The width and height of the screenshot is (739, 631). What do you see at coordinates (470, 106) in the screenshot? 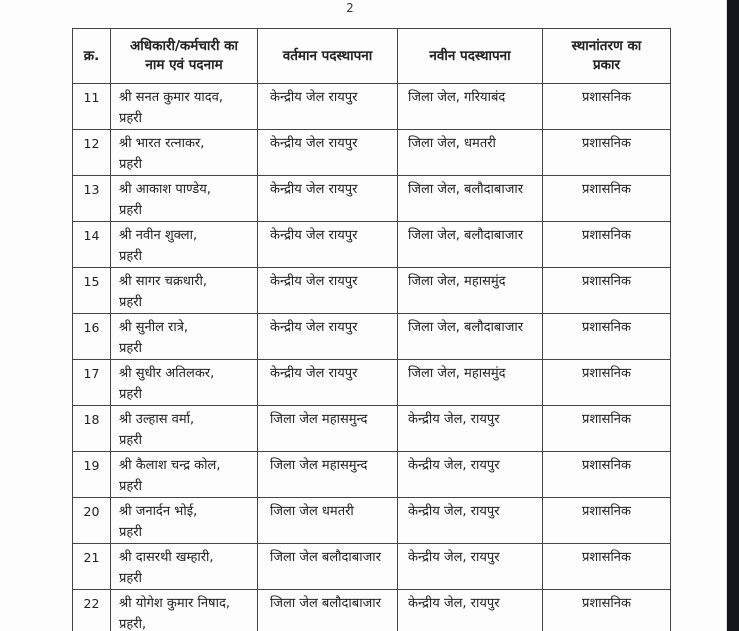
I see `cell-new-posting: जिला जेल, गरियाबंद` at bounding box center [470, 106].